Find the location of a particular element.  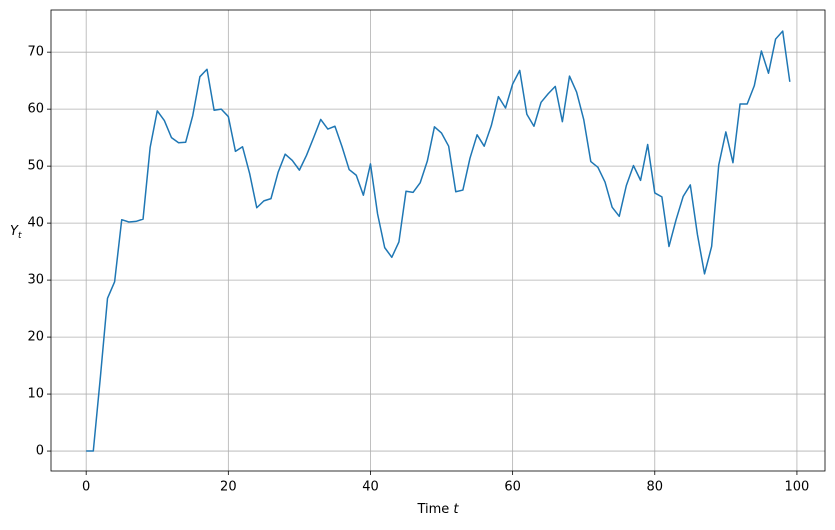

x-tick-label: 80 is located at coordinates (655, 487).